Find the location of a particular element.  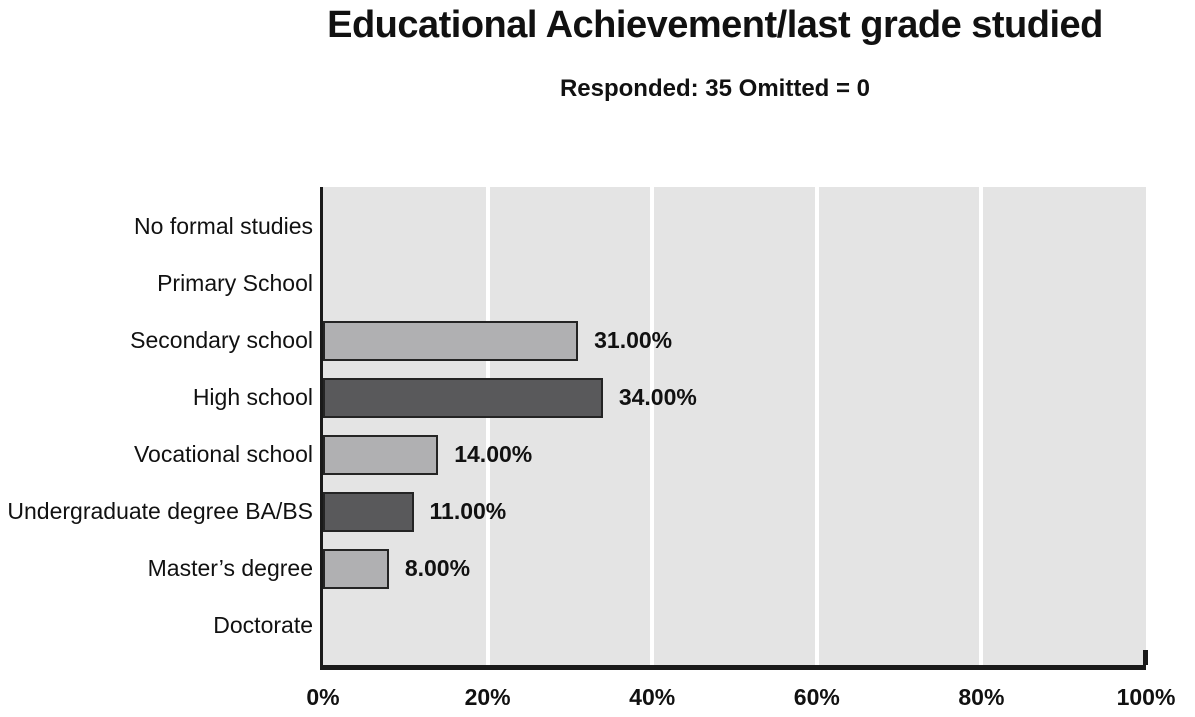

bar-row-doctorate is located at coordinates (734, 625).